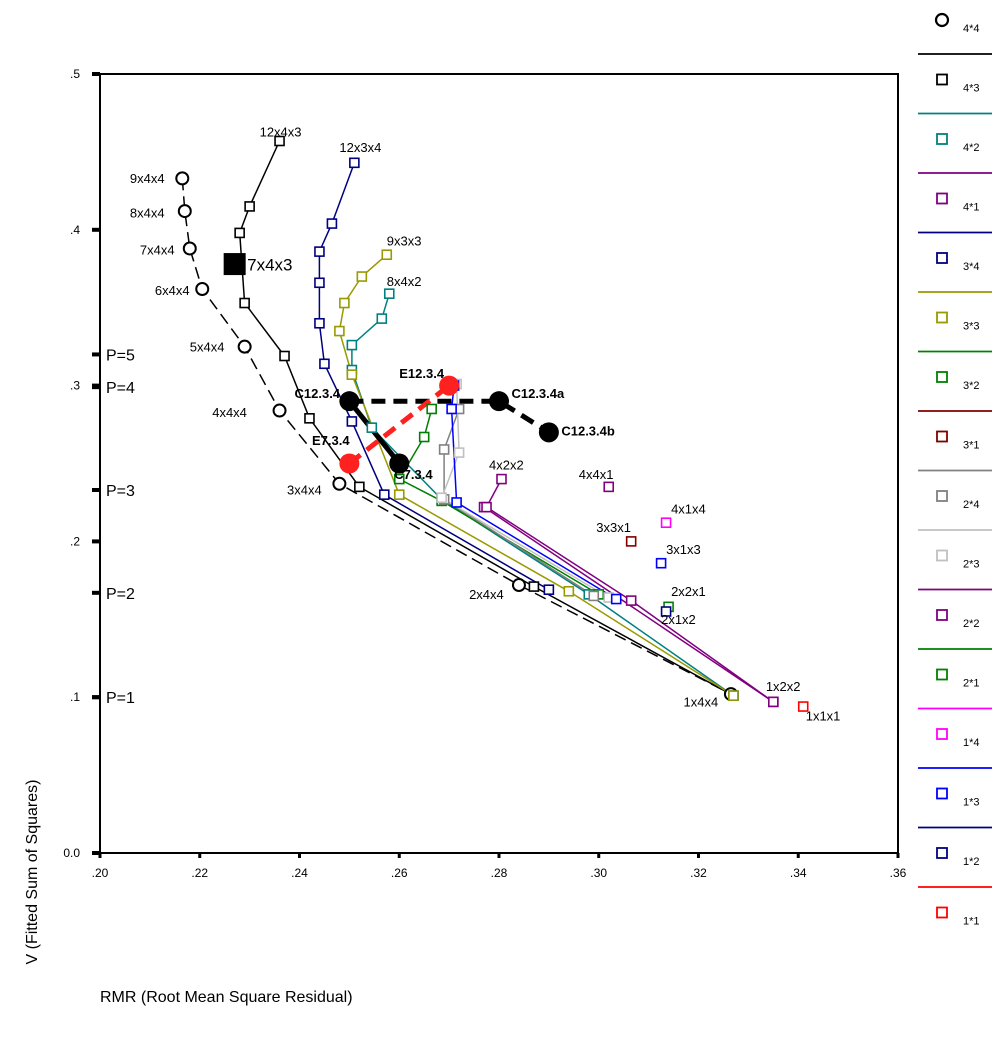 This screenshot has height=1052, width=997. Describe the element at coordinates (157, 250) in the screenshot. I see `point-label: 7x4x4` at that location.